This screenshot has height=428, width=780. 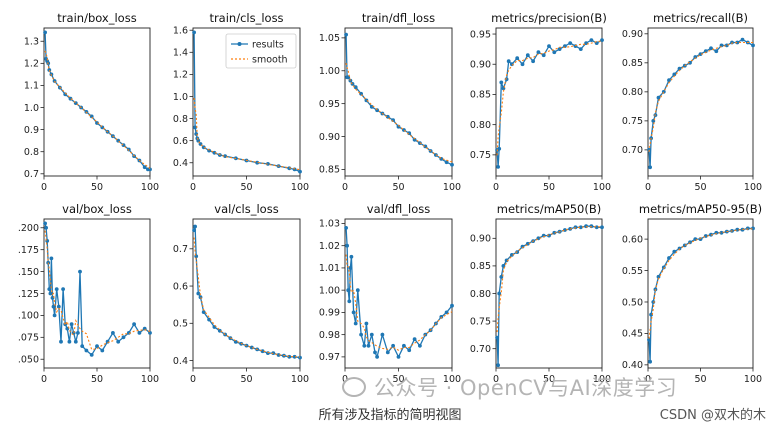 I want to click on y-tick-label: 0.40, so click(x=632, y=365).